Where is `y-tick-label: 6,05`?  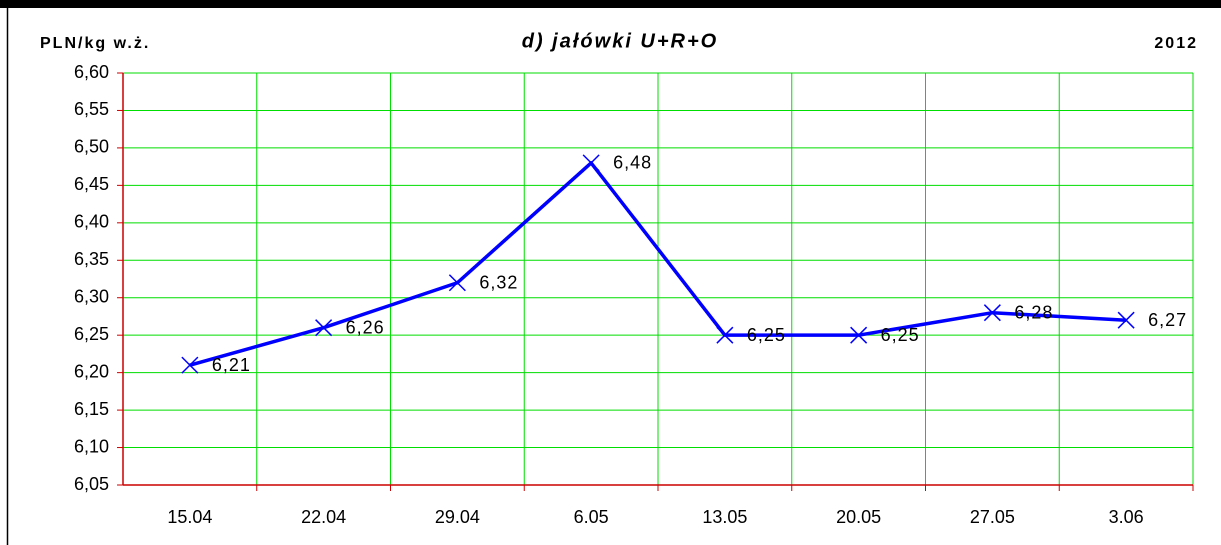
y-tick-label: 6,05 is located at coordinates (91, 484).